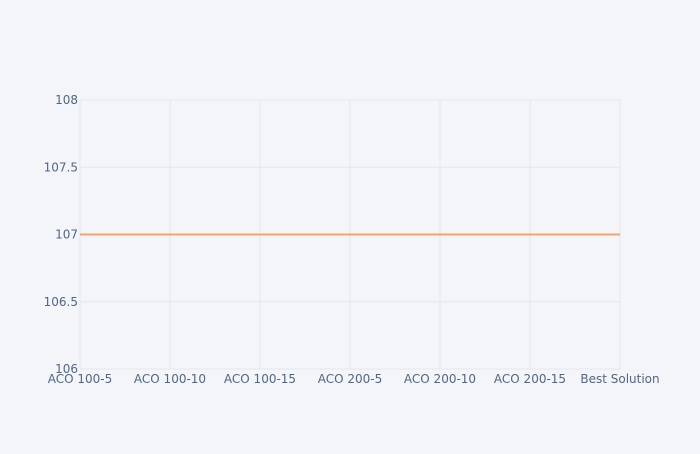  What do you see at coordinates (66, 235) in the screenshot?
I see `y-tick-label: 107` at bounding box center [66, 235].